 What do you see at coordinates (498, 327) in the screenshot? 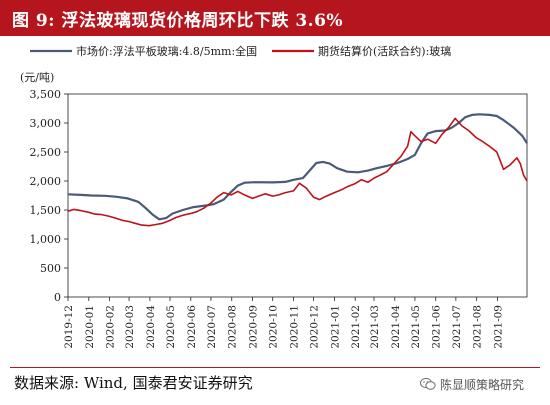
I see `x-tick-label: 2021-09` at bounding box center [498, 327].